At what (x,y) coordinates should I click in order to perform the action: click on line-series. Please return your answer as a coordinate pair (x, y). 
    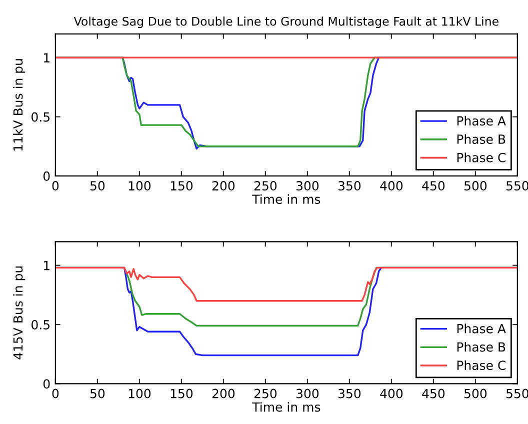
    Looking at the image, I should click on (286, 284).